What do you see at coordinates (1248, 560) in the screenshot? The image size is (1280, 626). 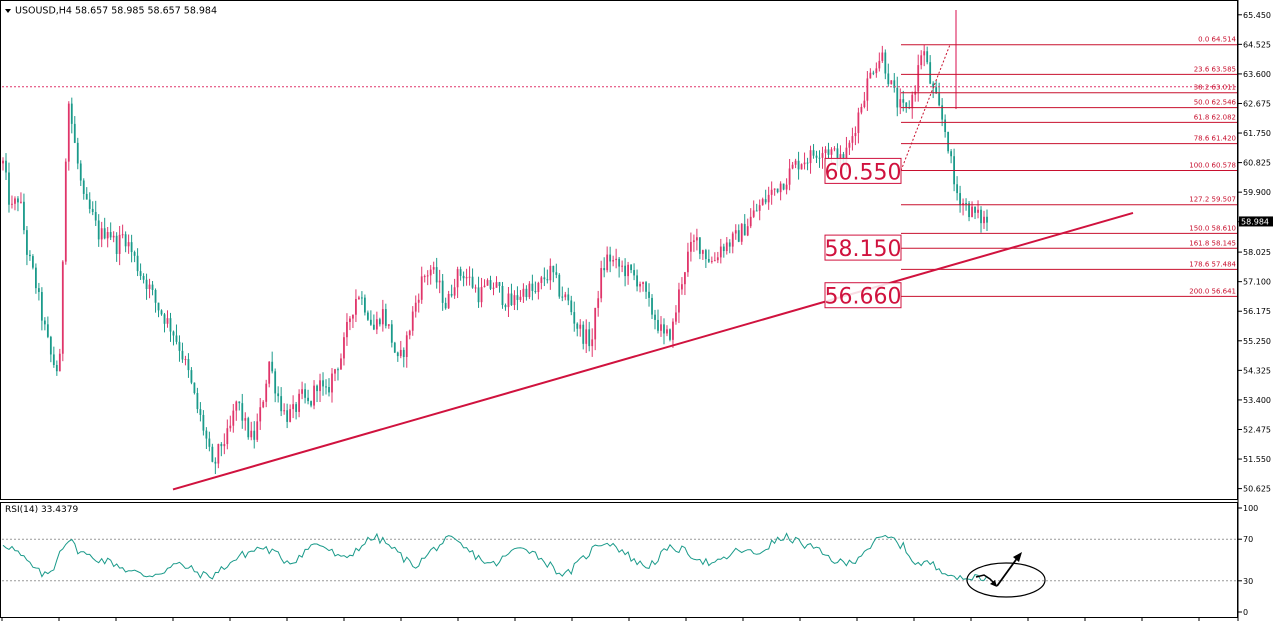 I see `rsi-axis: 100 70 30 0` at bounding box center [1248, 560].